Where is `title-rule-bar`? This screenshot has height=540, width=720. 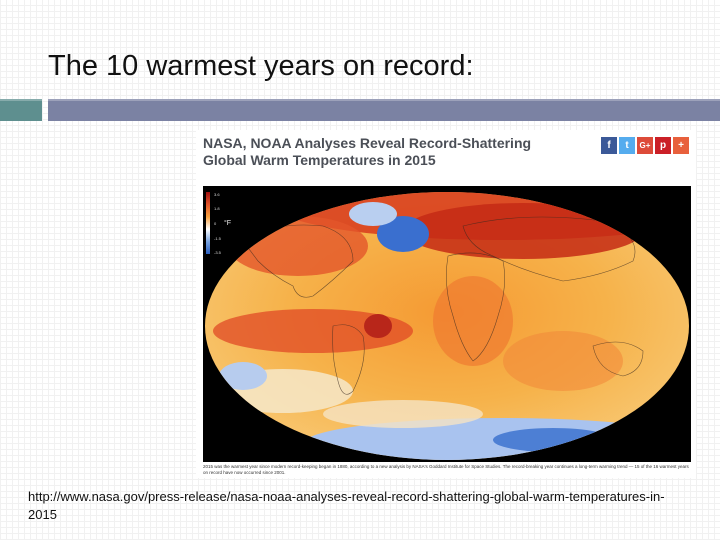
title-rule-bar is located at coordinates (384, 110).